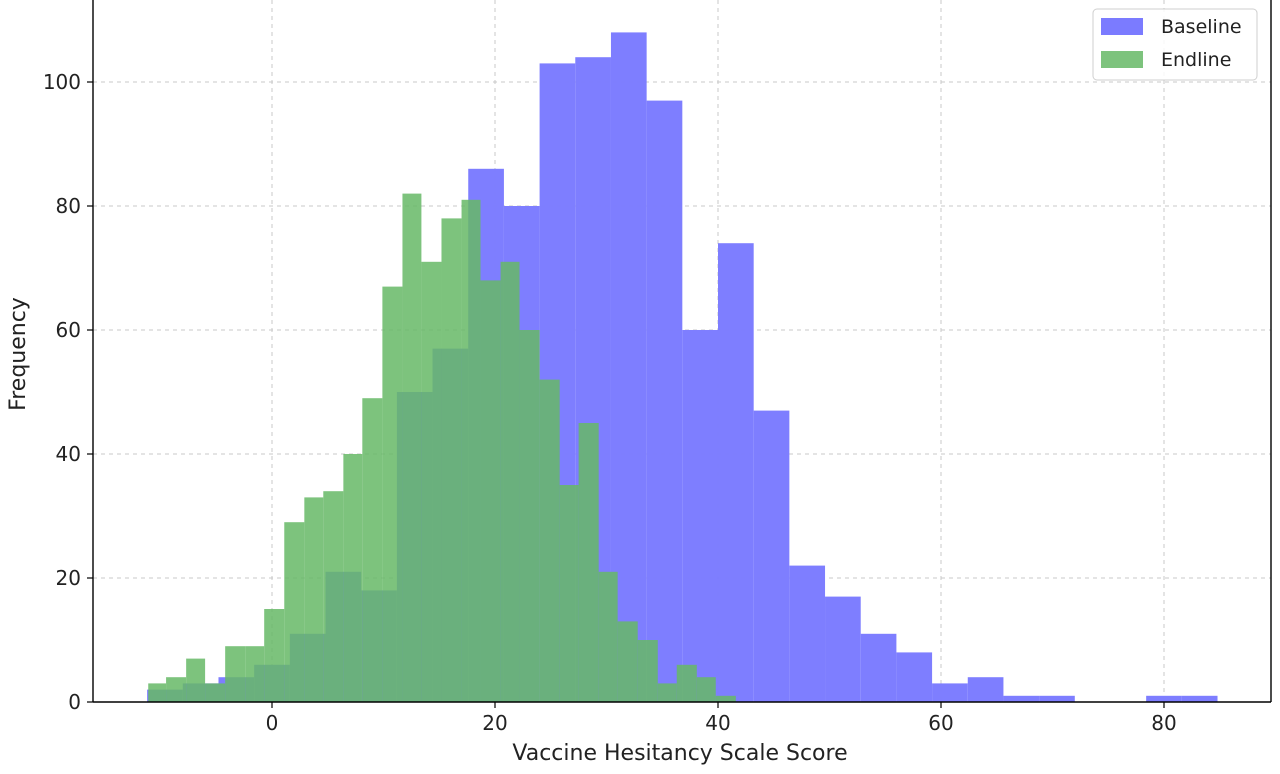 The height and width of the screenshot is (774, 1280). I want to click on y-tick-label: 40, so click(68, 454).